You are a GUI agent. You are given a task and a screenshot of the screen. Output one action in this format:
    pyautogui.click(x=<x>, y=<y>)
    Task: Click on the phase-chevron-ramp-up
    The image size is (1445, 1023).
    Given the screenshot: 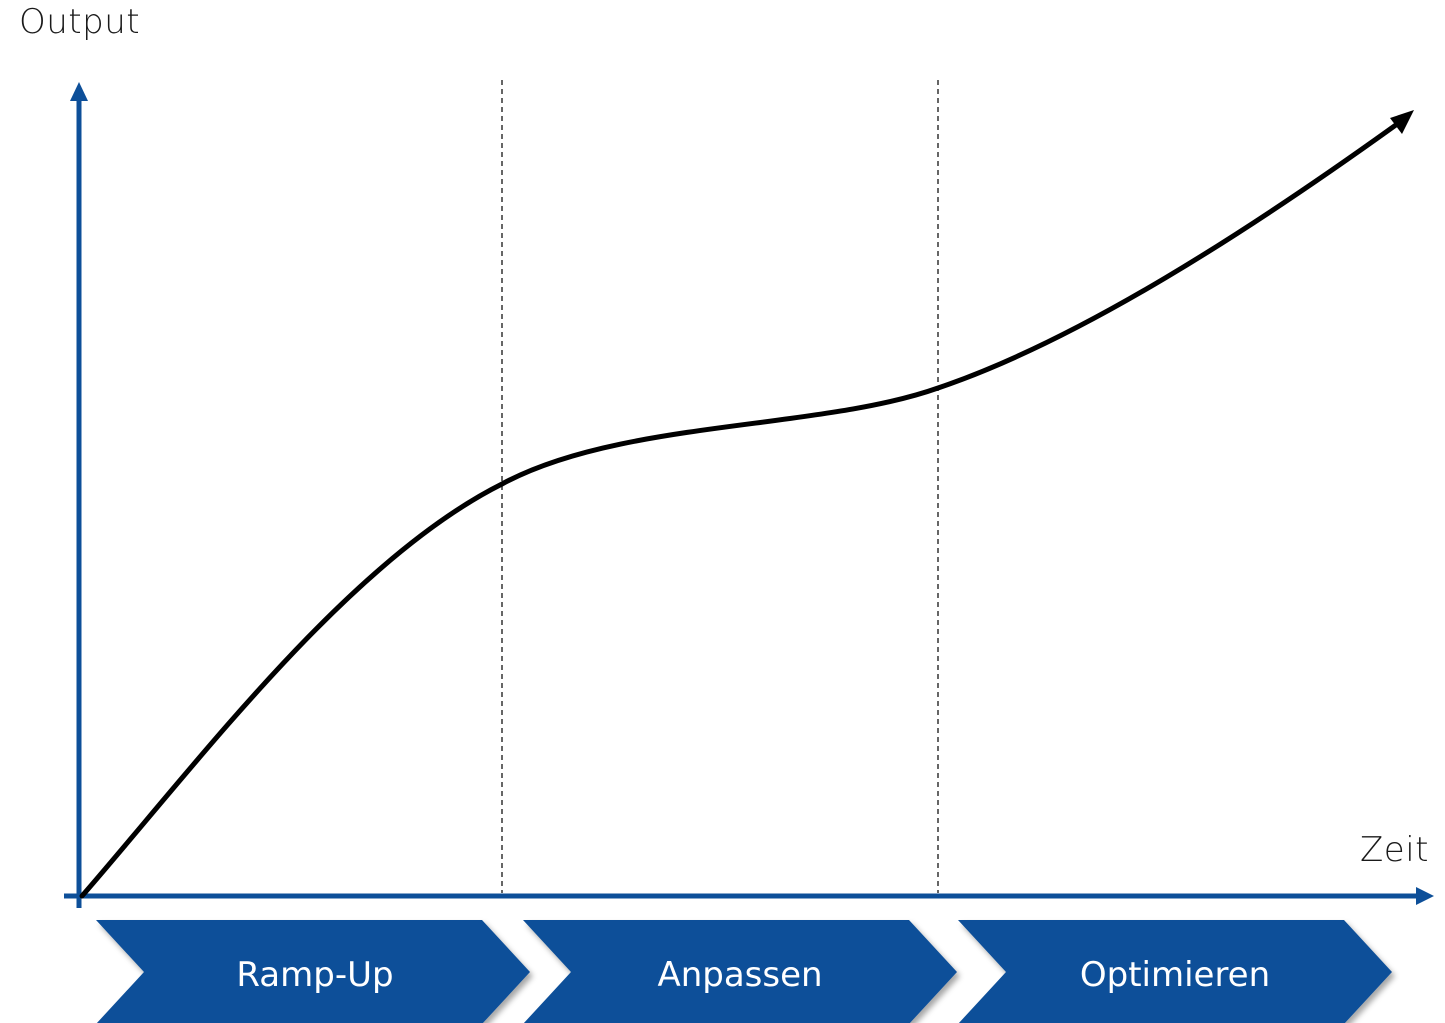 What is the action you would take?
    pyautogui.click(x=313, y=971)
    